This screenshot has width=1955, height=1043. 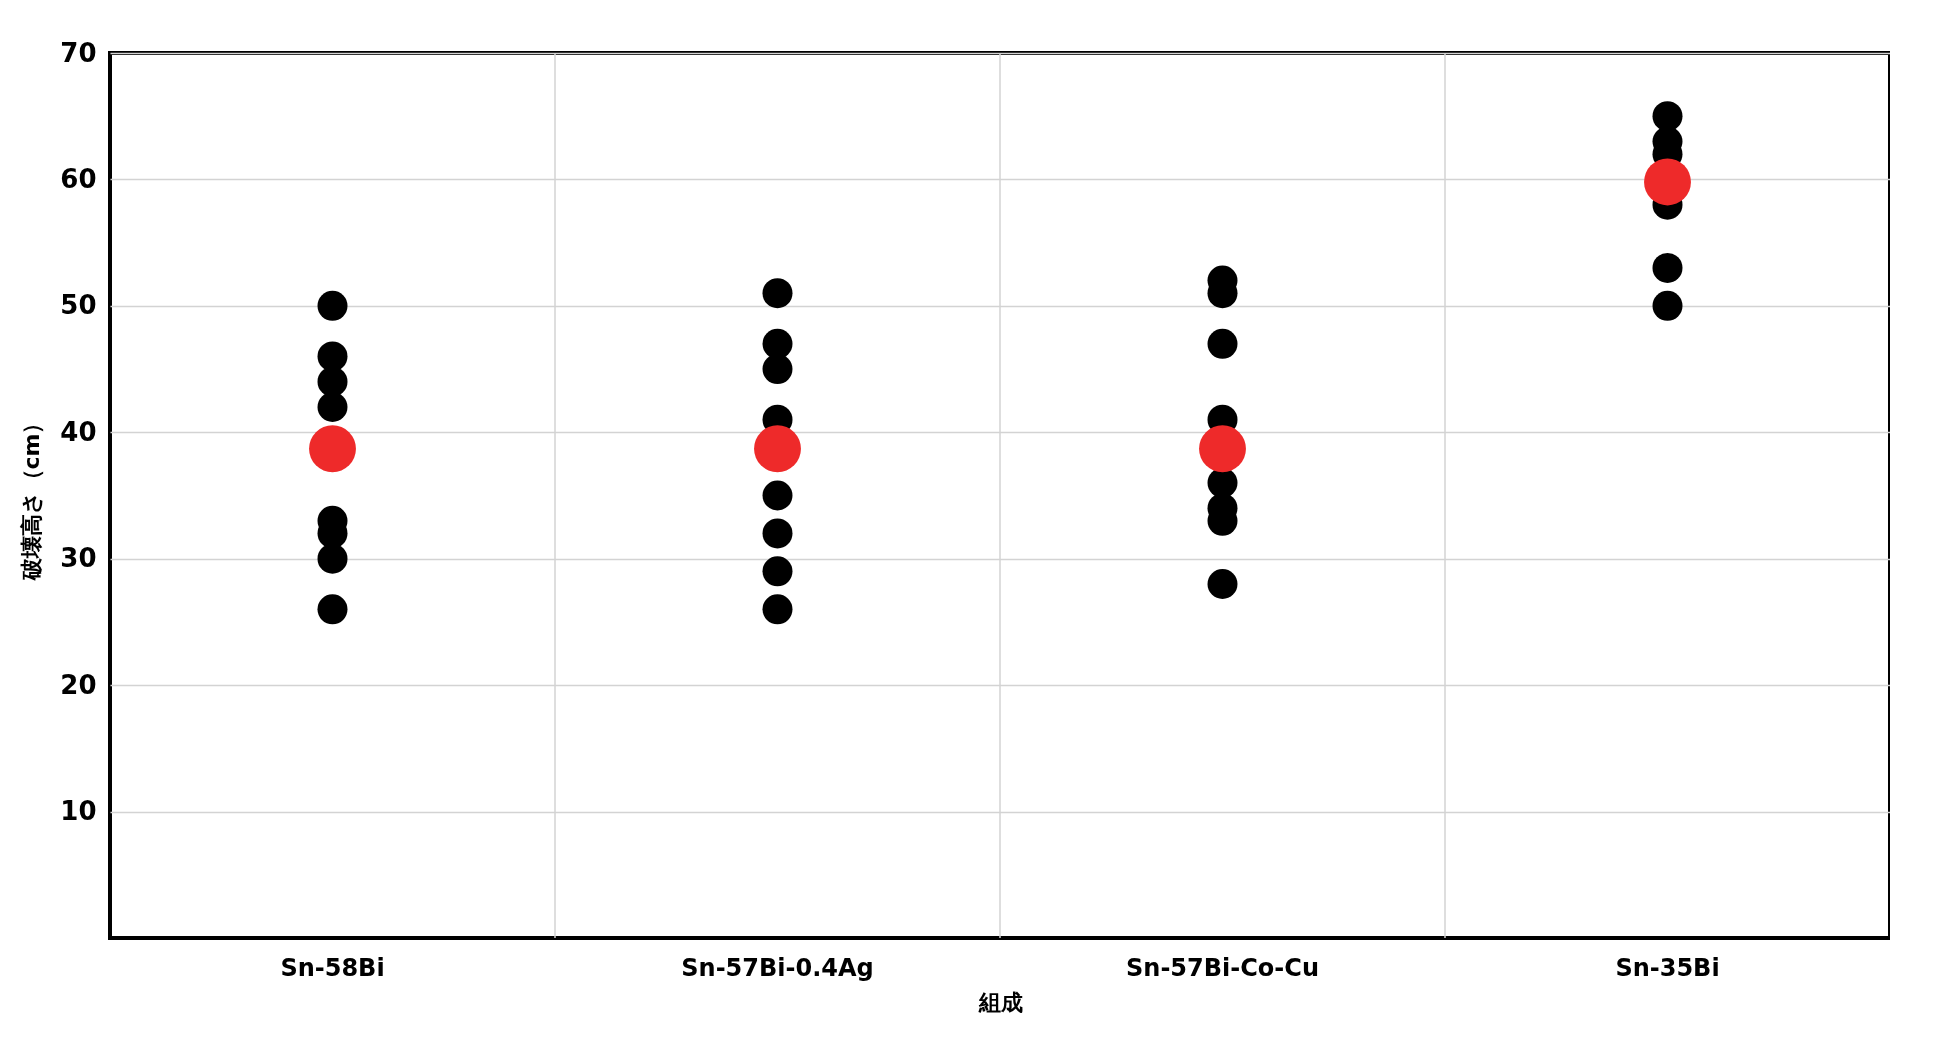 I want to click on x-tick-label: Sn-35Bi, so click(x=1667, y=967).